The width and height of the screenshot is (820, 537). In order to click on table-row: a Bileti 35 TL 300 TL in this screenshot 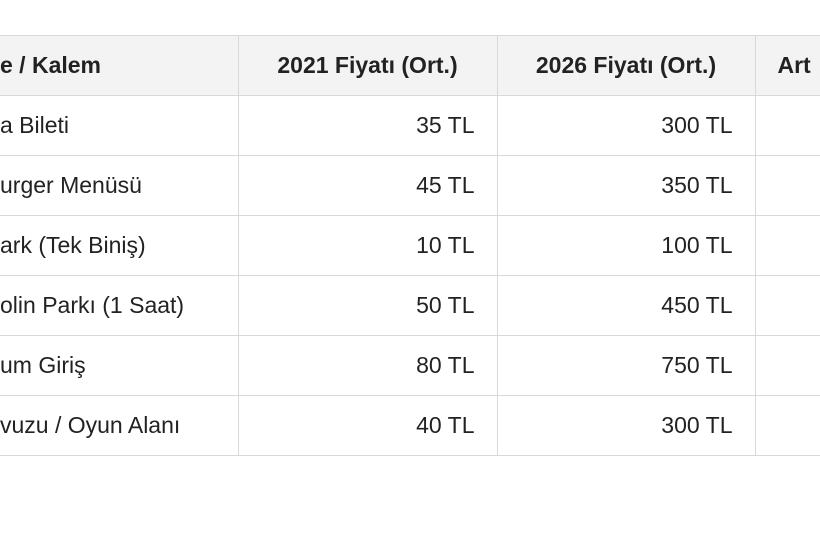, I will do `click(410, 125)`.